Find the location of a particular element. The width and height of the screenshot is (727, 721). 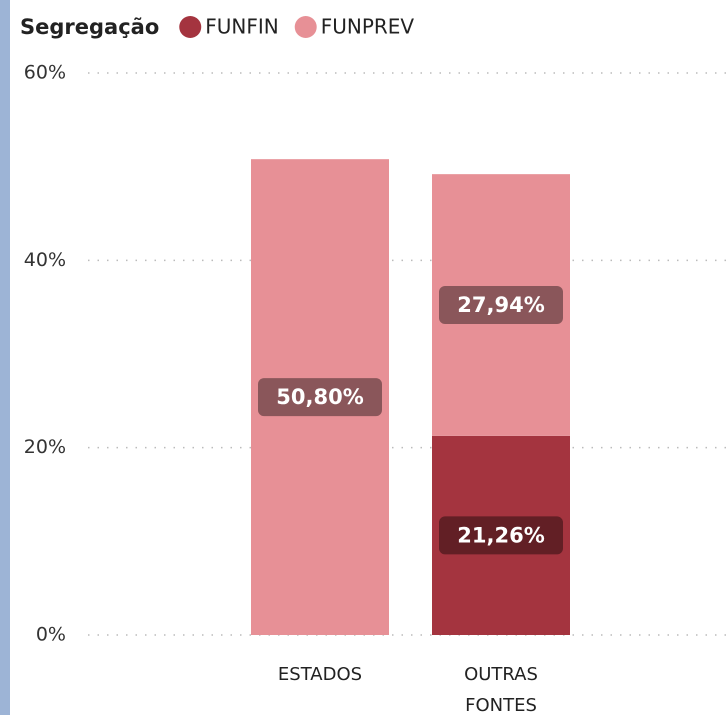

x-tick-label: ESTADOS is located at coordinates (320, 674).